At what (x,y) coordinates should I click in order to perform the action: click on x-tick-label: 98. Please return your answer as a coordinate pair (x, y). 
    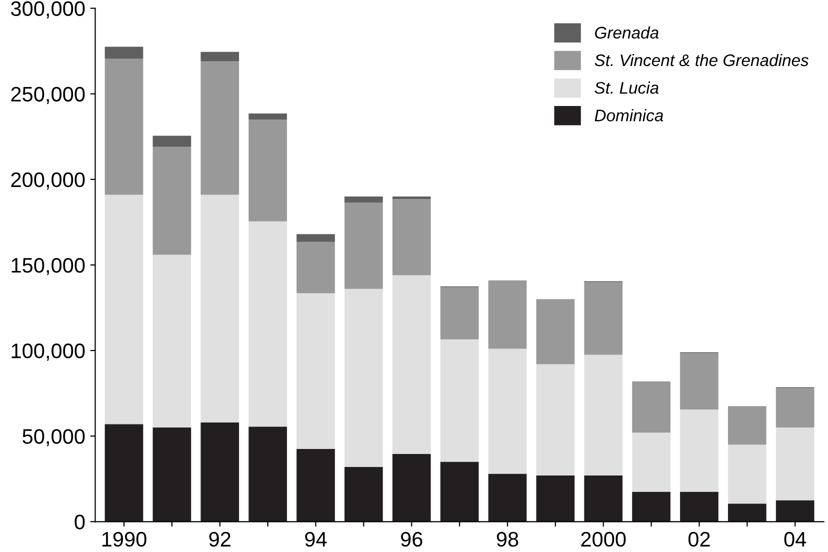
    Looking at the image, I should click on (507, 539).